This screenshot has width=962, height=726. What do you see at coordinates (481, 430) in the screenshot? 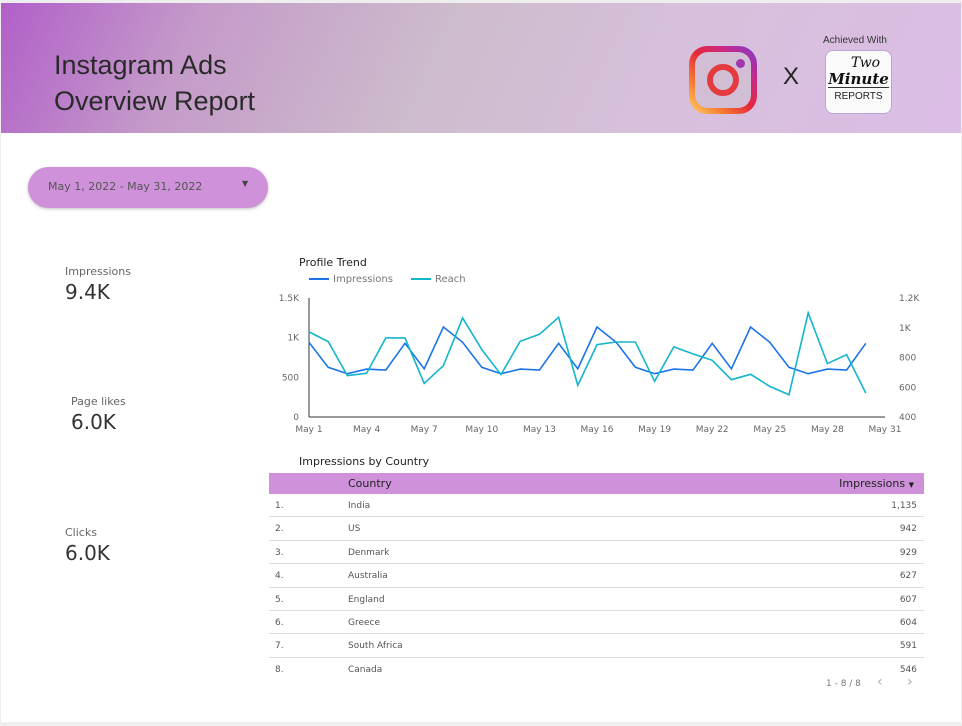
I see `x-tick-label: May 10` at bounding box center [481, 430].